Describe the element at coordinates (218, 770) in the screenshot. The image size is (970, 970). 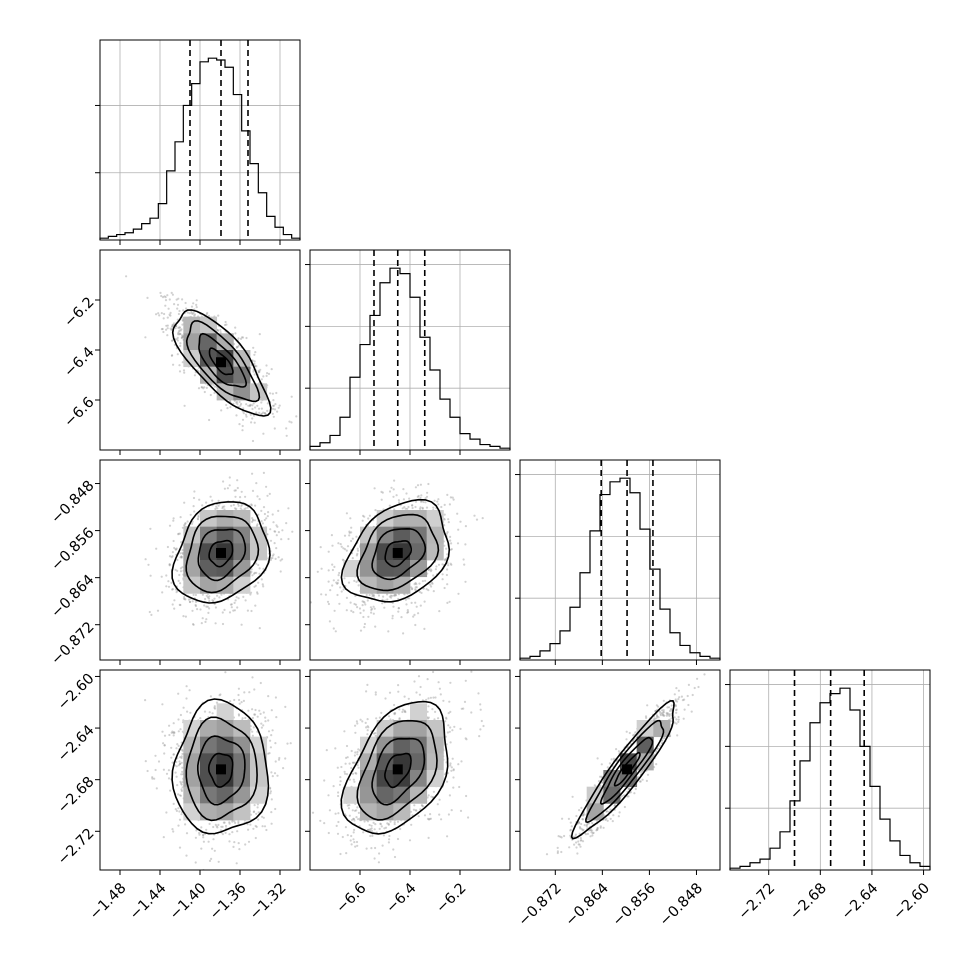
I see `panel-0-3-content` at that location.